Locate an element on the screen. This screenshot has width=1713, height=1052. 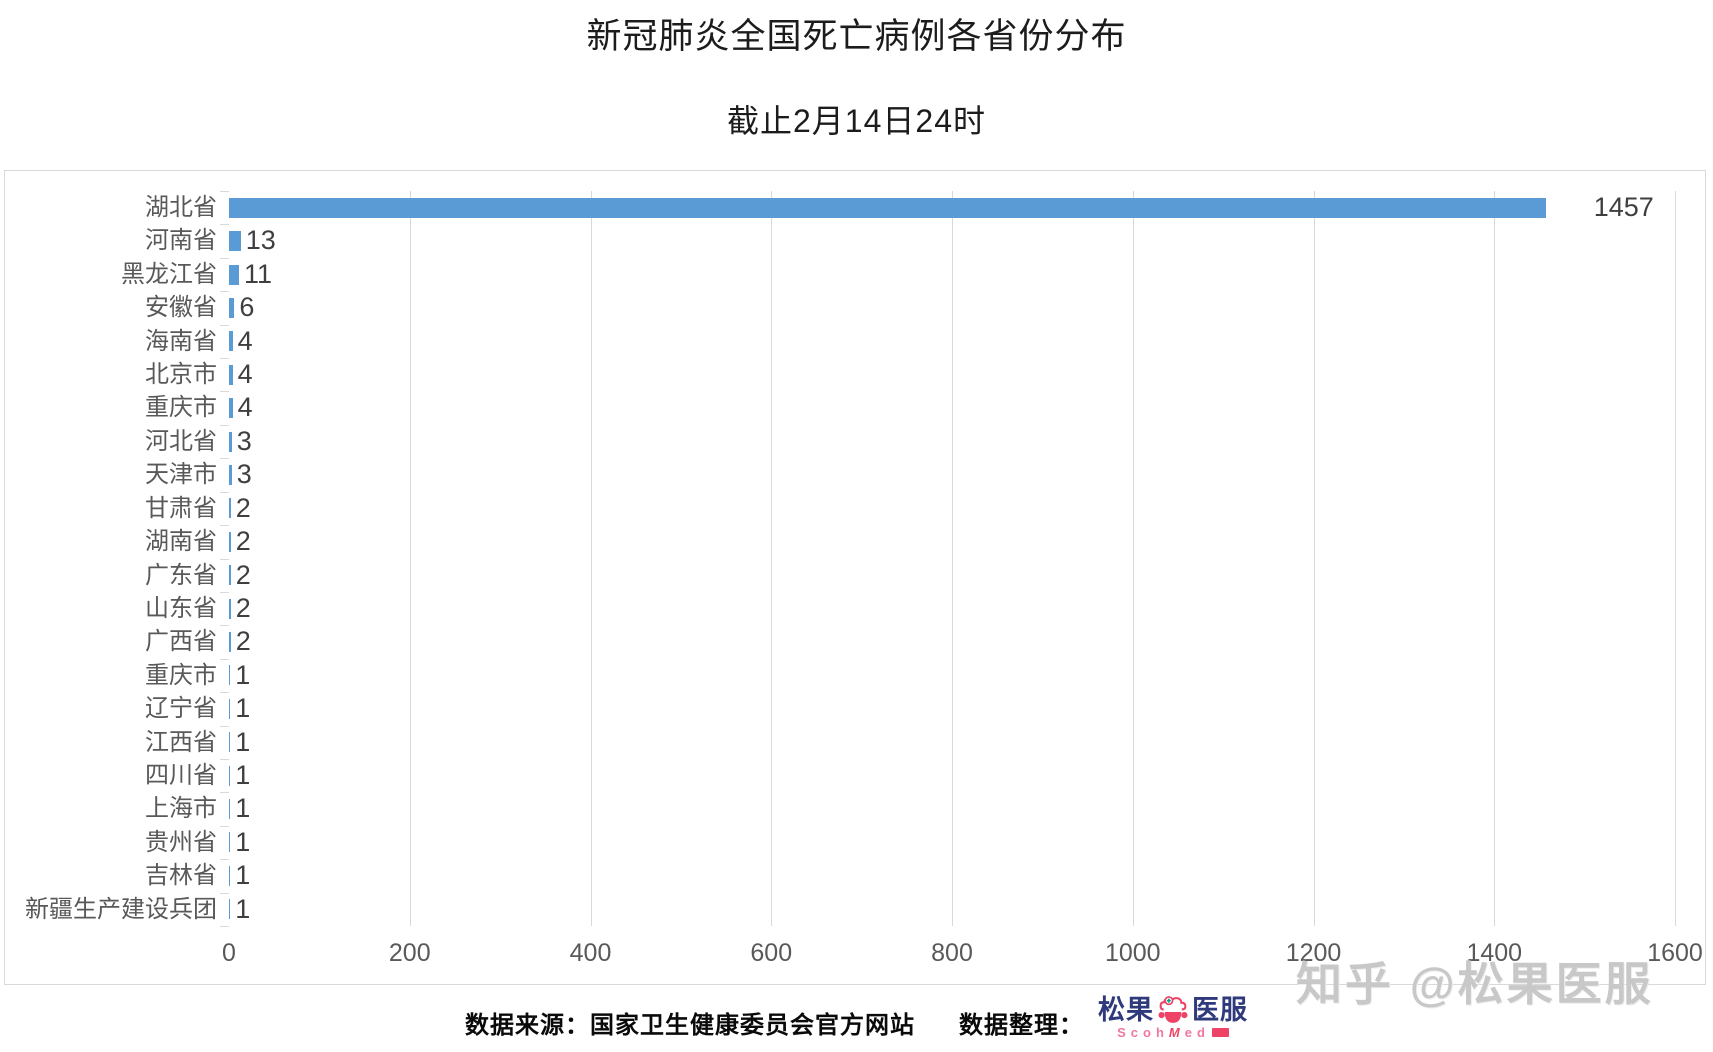
category-label: 湖南省 is located at coordinates (181, 542).